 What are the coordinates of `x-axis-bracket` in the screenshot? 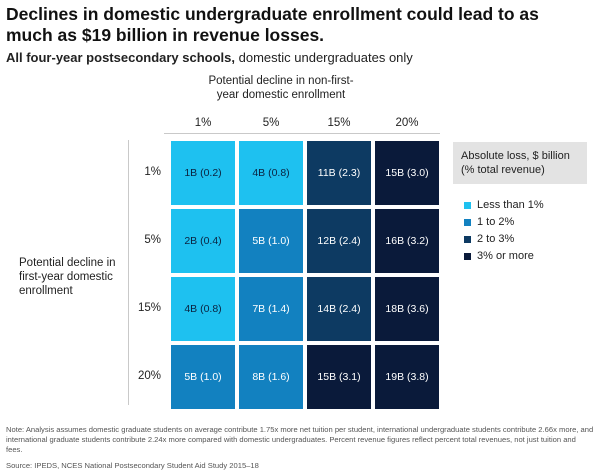 It's located at (302, 133).